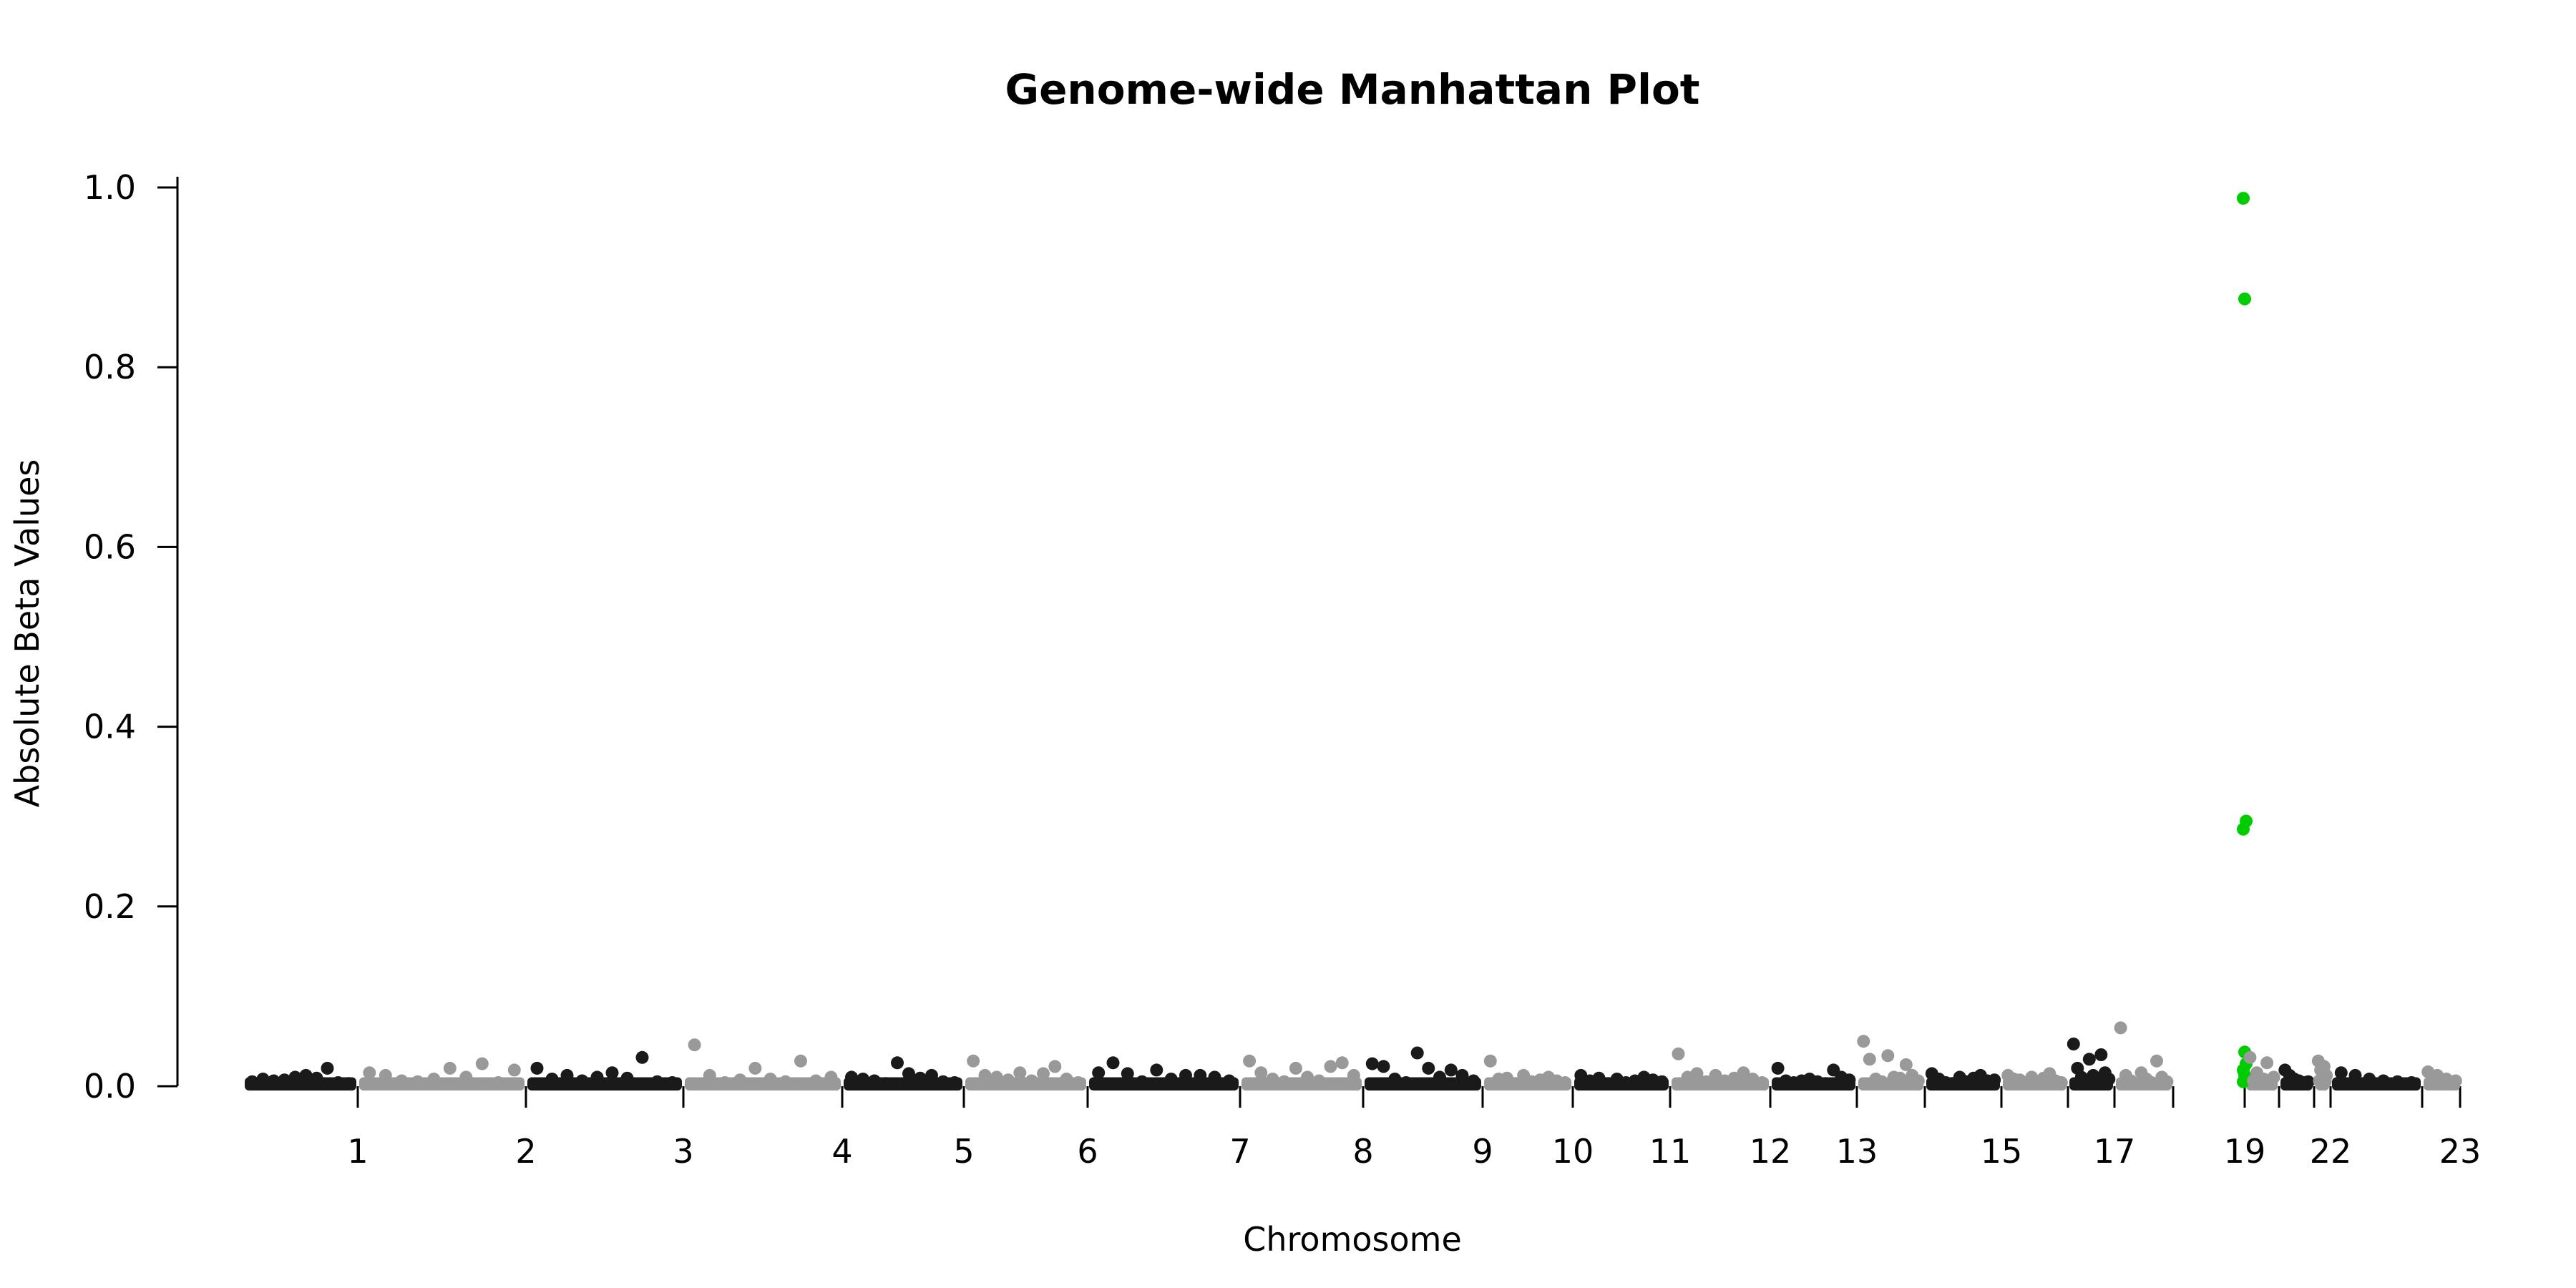  What do you see at coordinates (1087, 1151) in the screenshot?
I see `x-tick-label: 6` at bounding box center [1087, 1151].